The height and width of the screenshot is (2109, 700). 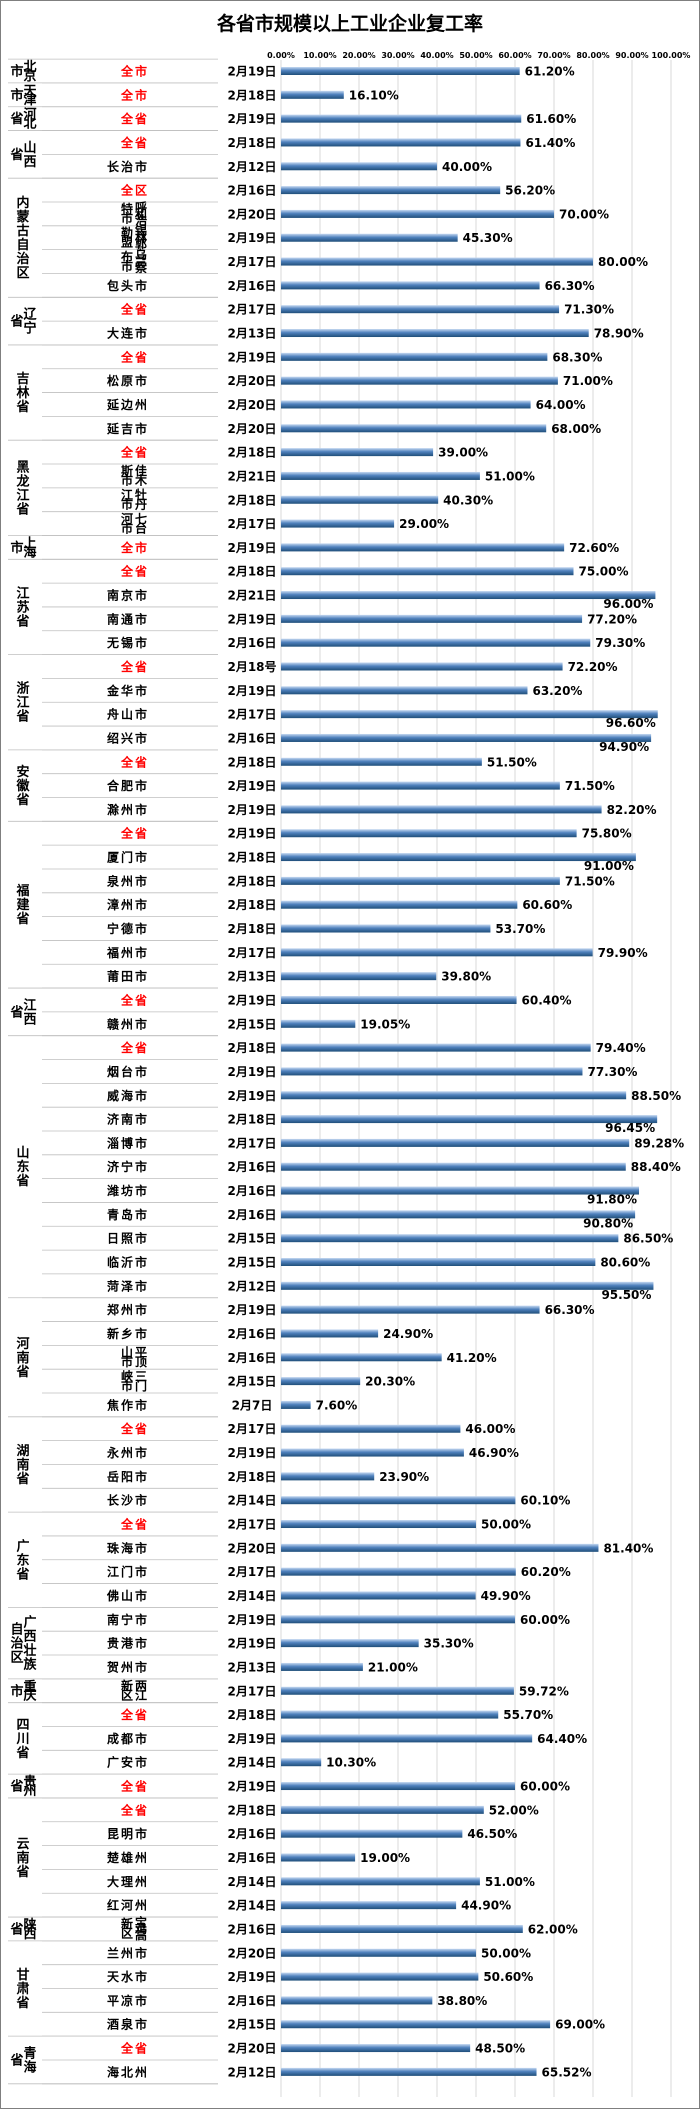 I want to click on province-label: 甘肃省, so click(x=22, y=1989).